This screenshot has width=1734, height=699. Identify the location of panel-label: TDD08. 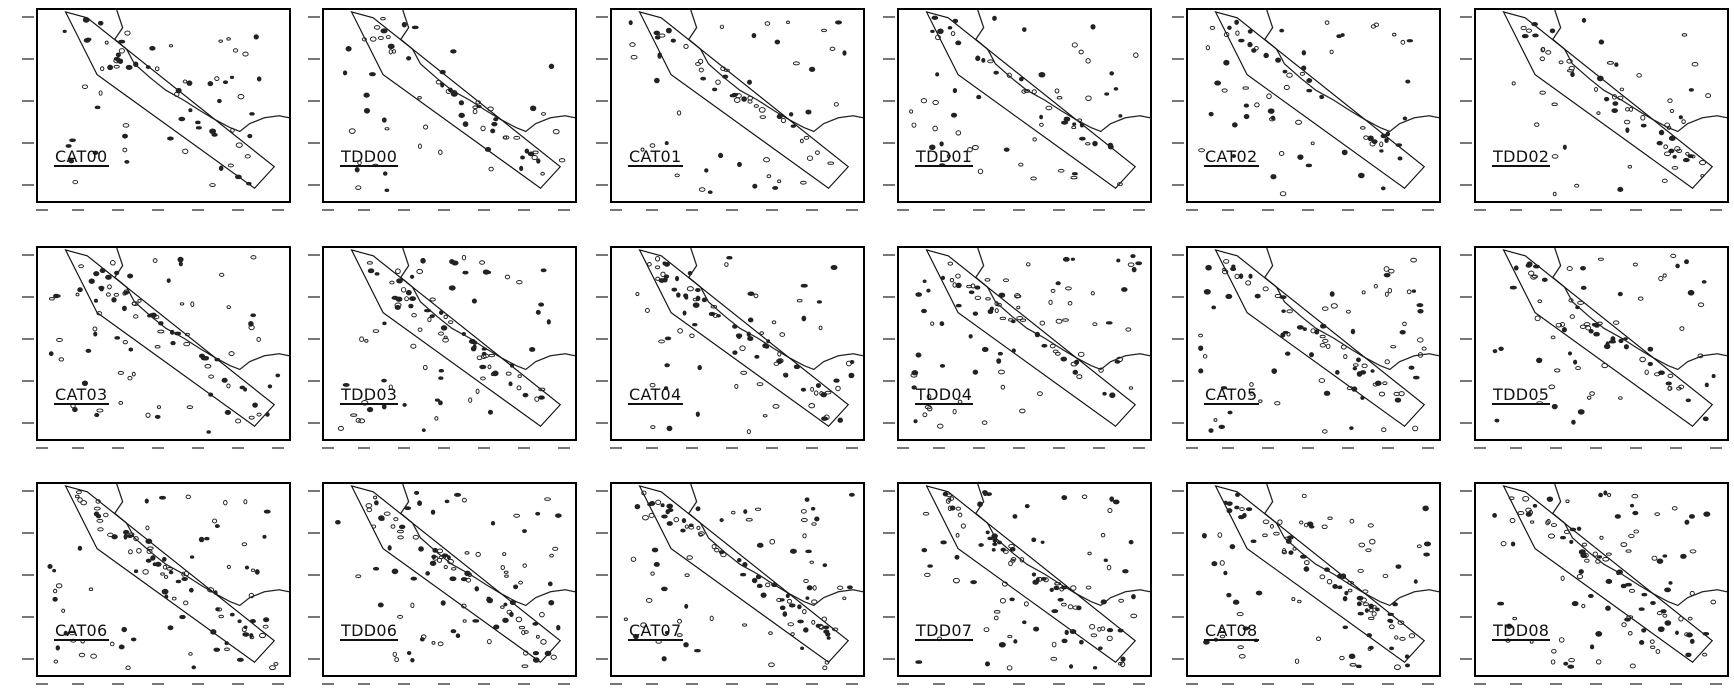
(1521, 631).